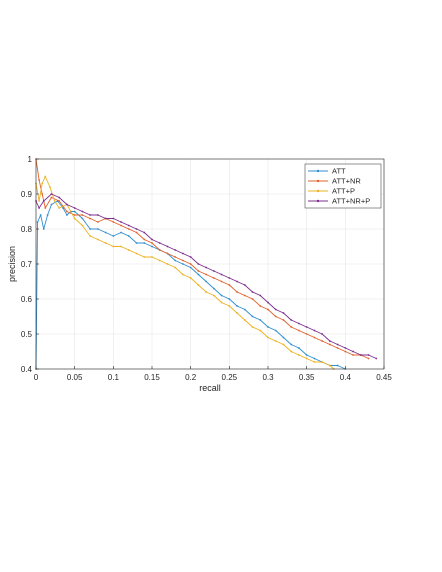 Image resolution: width=442 pixels, height=572 pixels. Describe the element at coordinates (27, 334) in the screenshot. I see `y-tick-label: 0.5` at that location.